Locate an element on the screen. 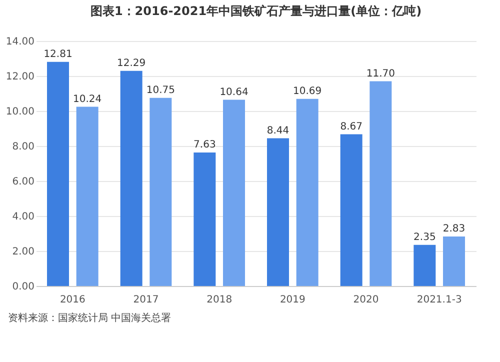  text: 资料来源：国家统计局 中国海关总署 is located at coordinates (89, 318).